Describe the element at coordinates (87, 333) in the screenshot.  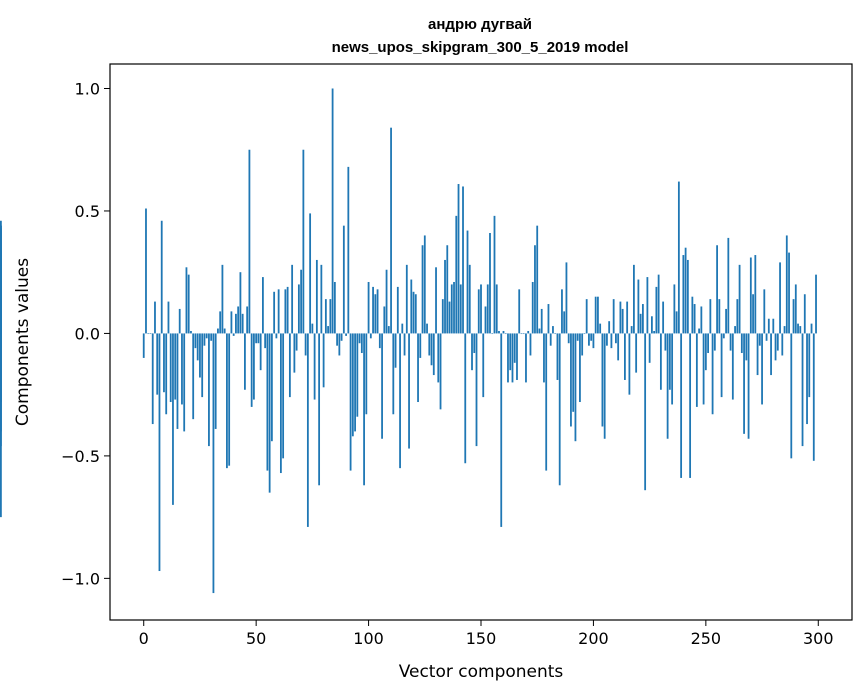
I see `y-tick-label: 0.0` at that location.